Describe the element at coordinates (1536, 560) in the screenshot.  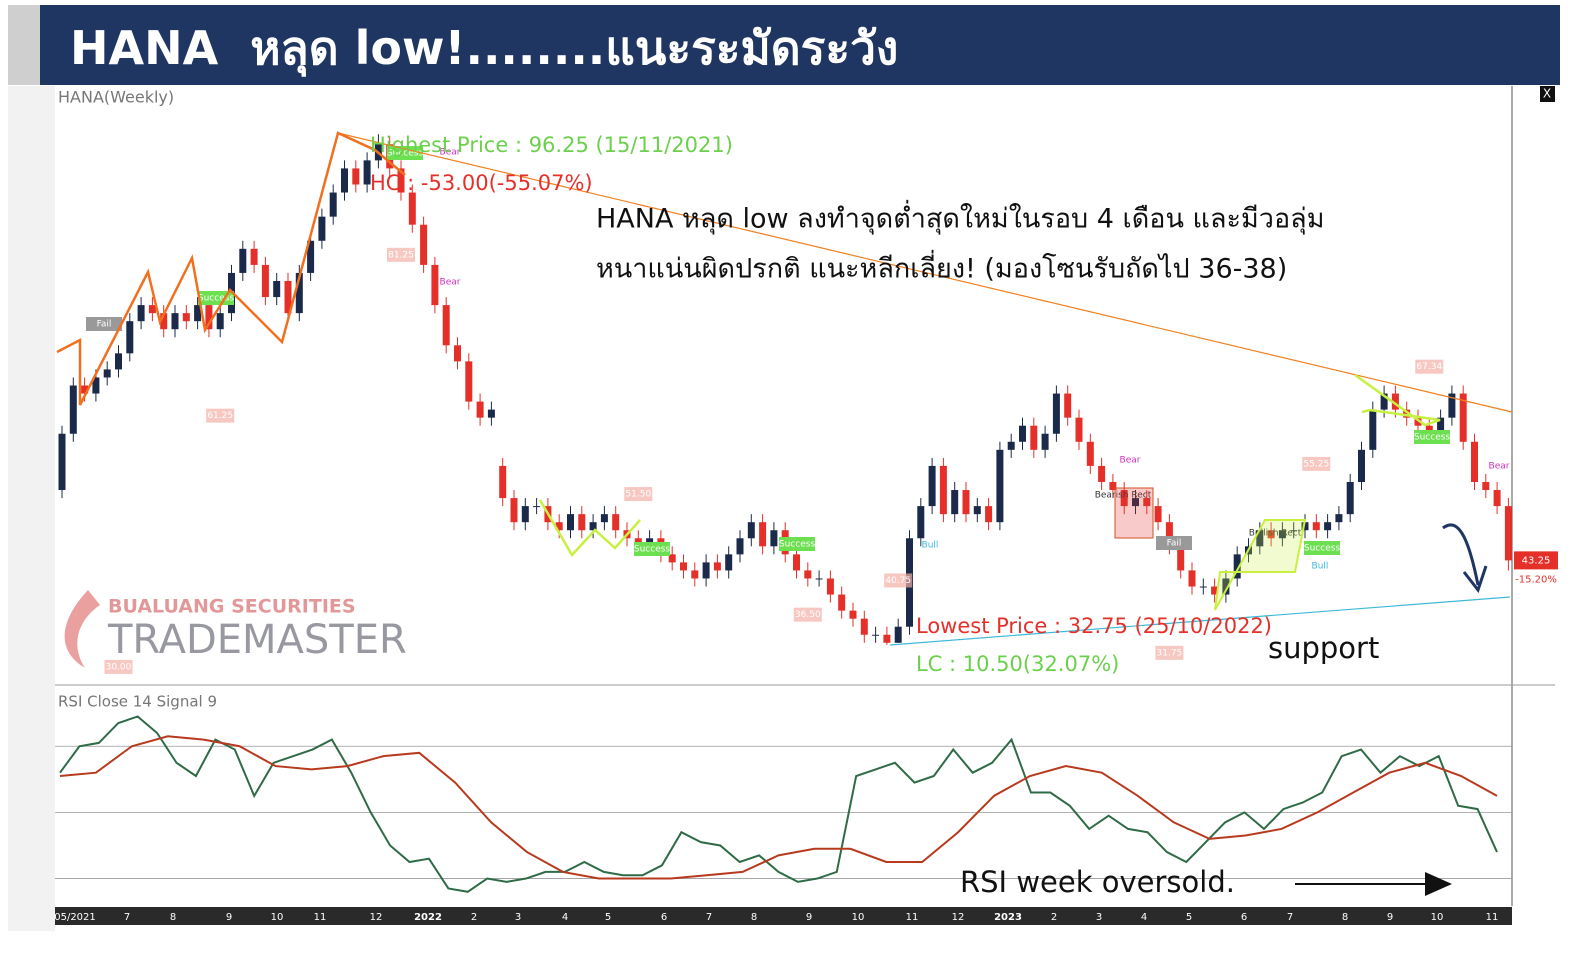
I see `last-price-box` at that location.